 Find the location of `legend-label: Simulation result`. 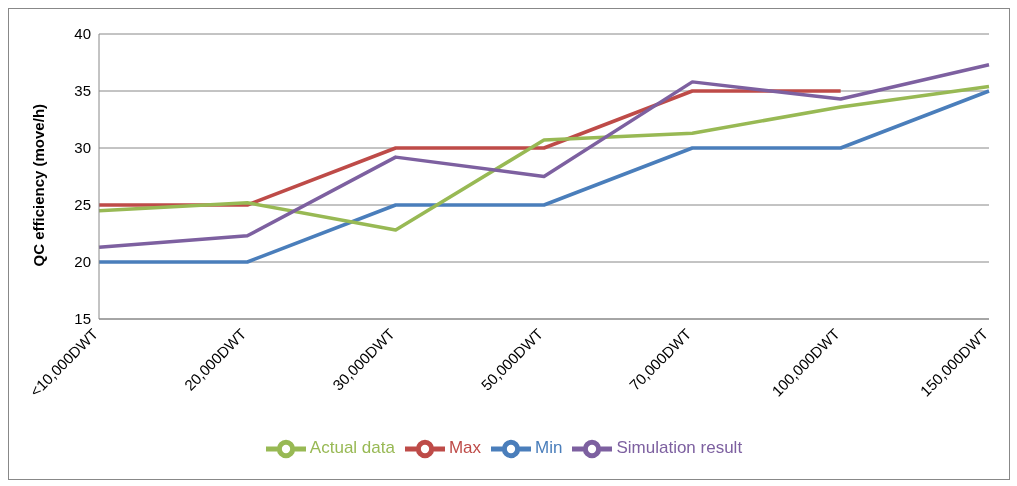

legend-label: Simulation result is located at coordinates (679, 448).